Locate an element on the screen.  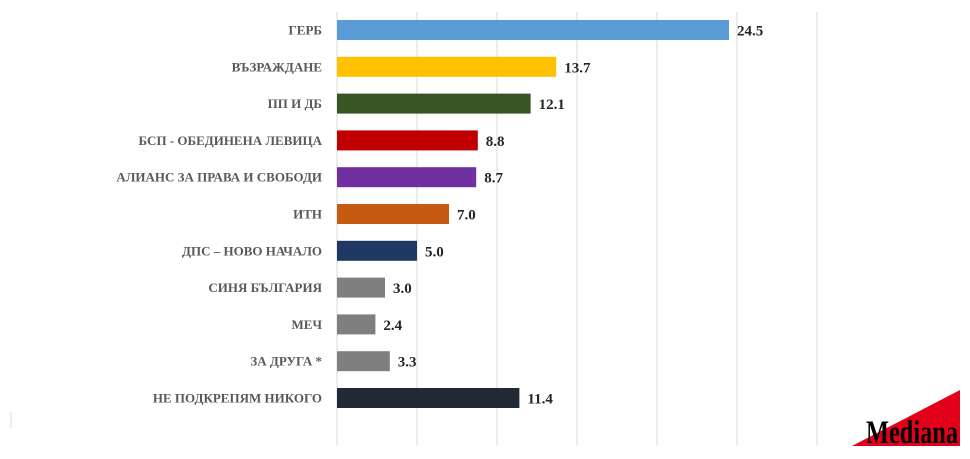
logo-text: Mediana is located at coordinates (912, 431).